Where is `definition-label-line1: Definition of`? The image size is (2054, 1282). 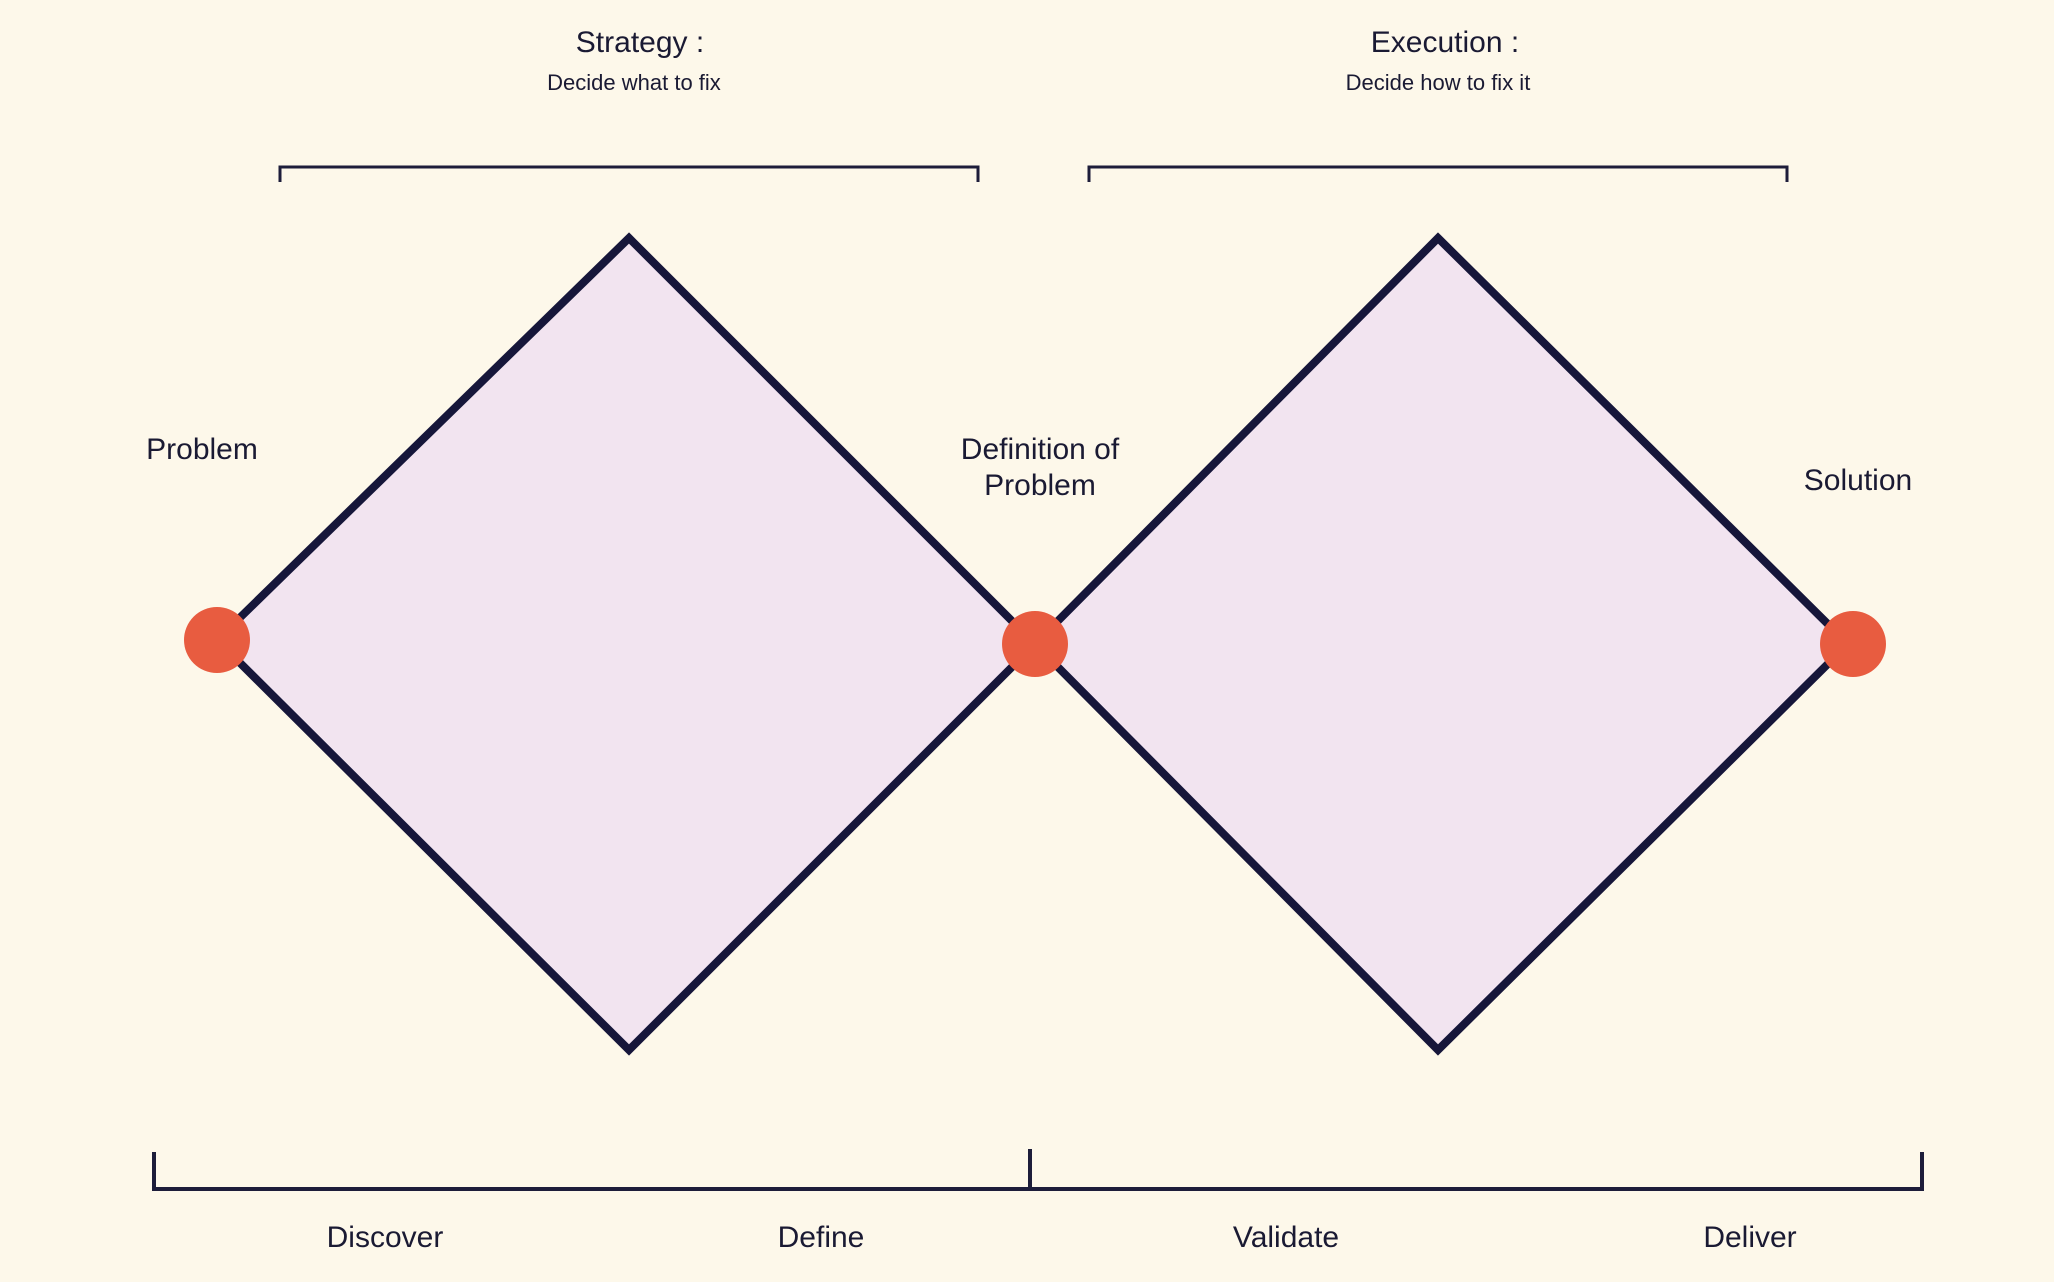 definition-label-line1: Definition of is located at coordinates (1040, 449).